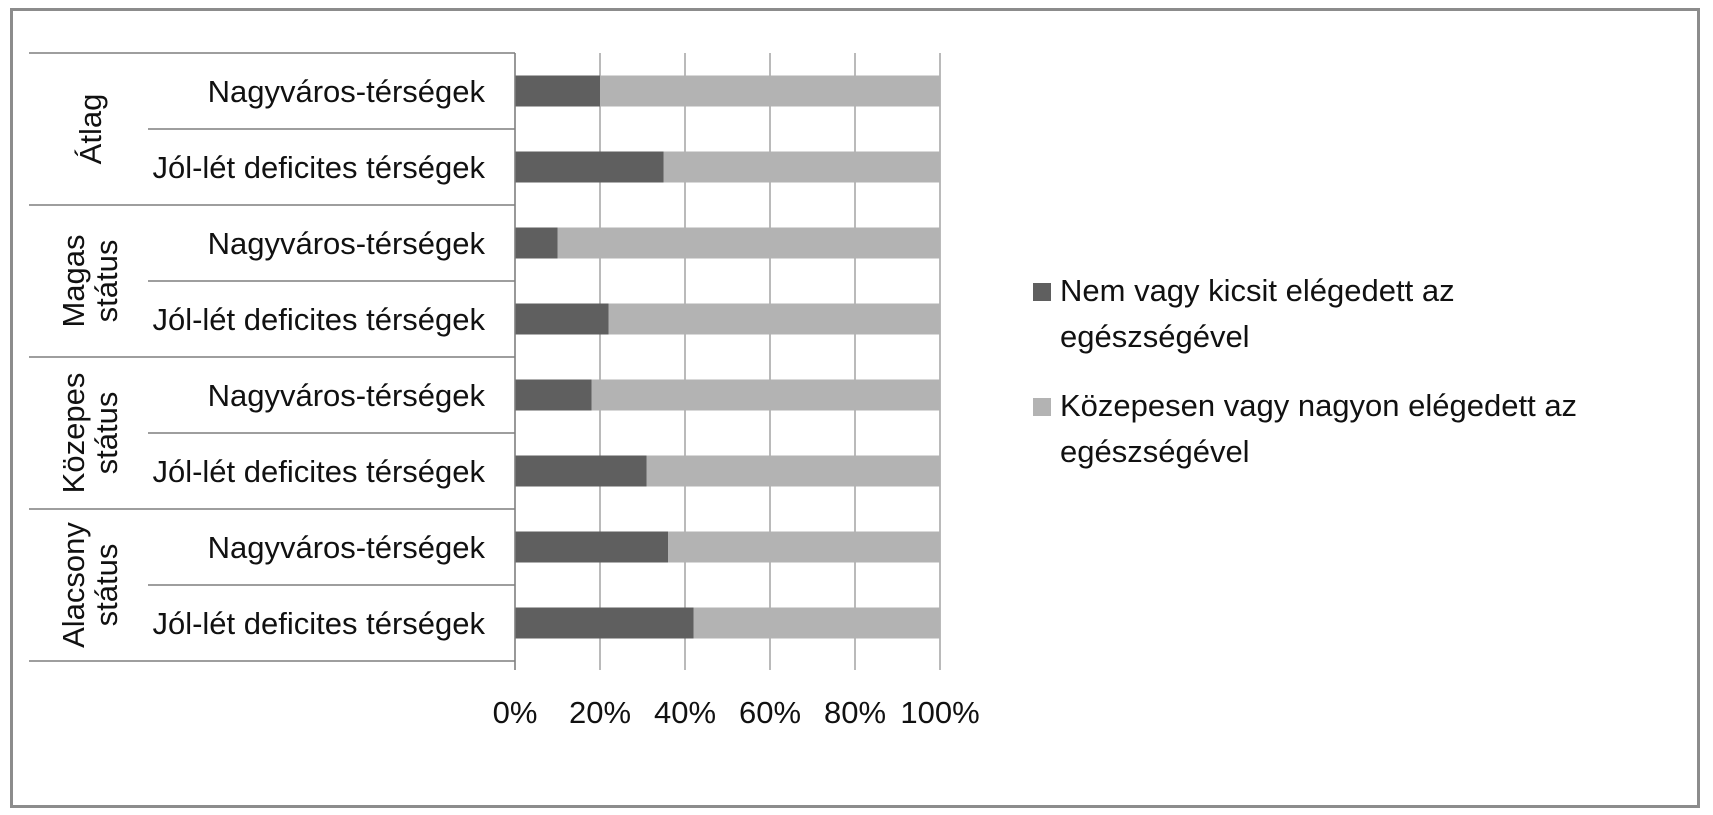  I want to click on x-axis-ticks: 0% 20% 40% 60% 80% 100%, so click(736, 712).